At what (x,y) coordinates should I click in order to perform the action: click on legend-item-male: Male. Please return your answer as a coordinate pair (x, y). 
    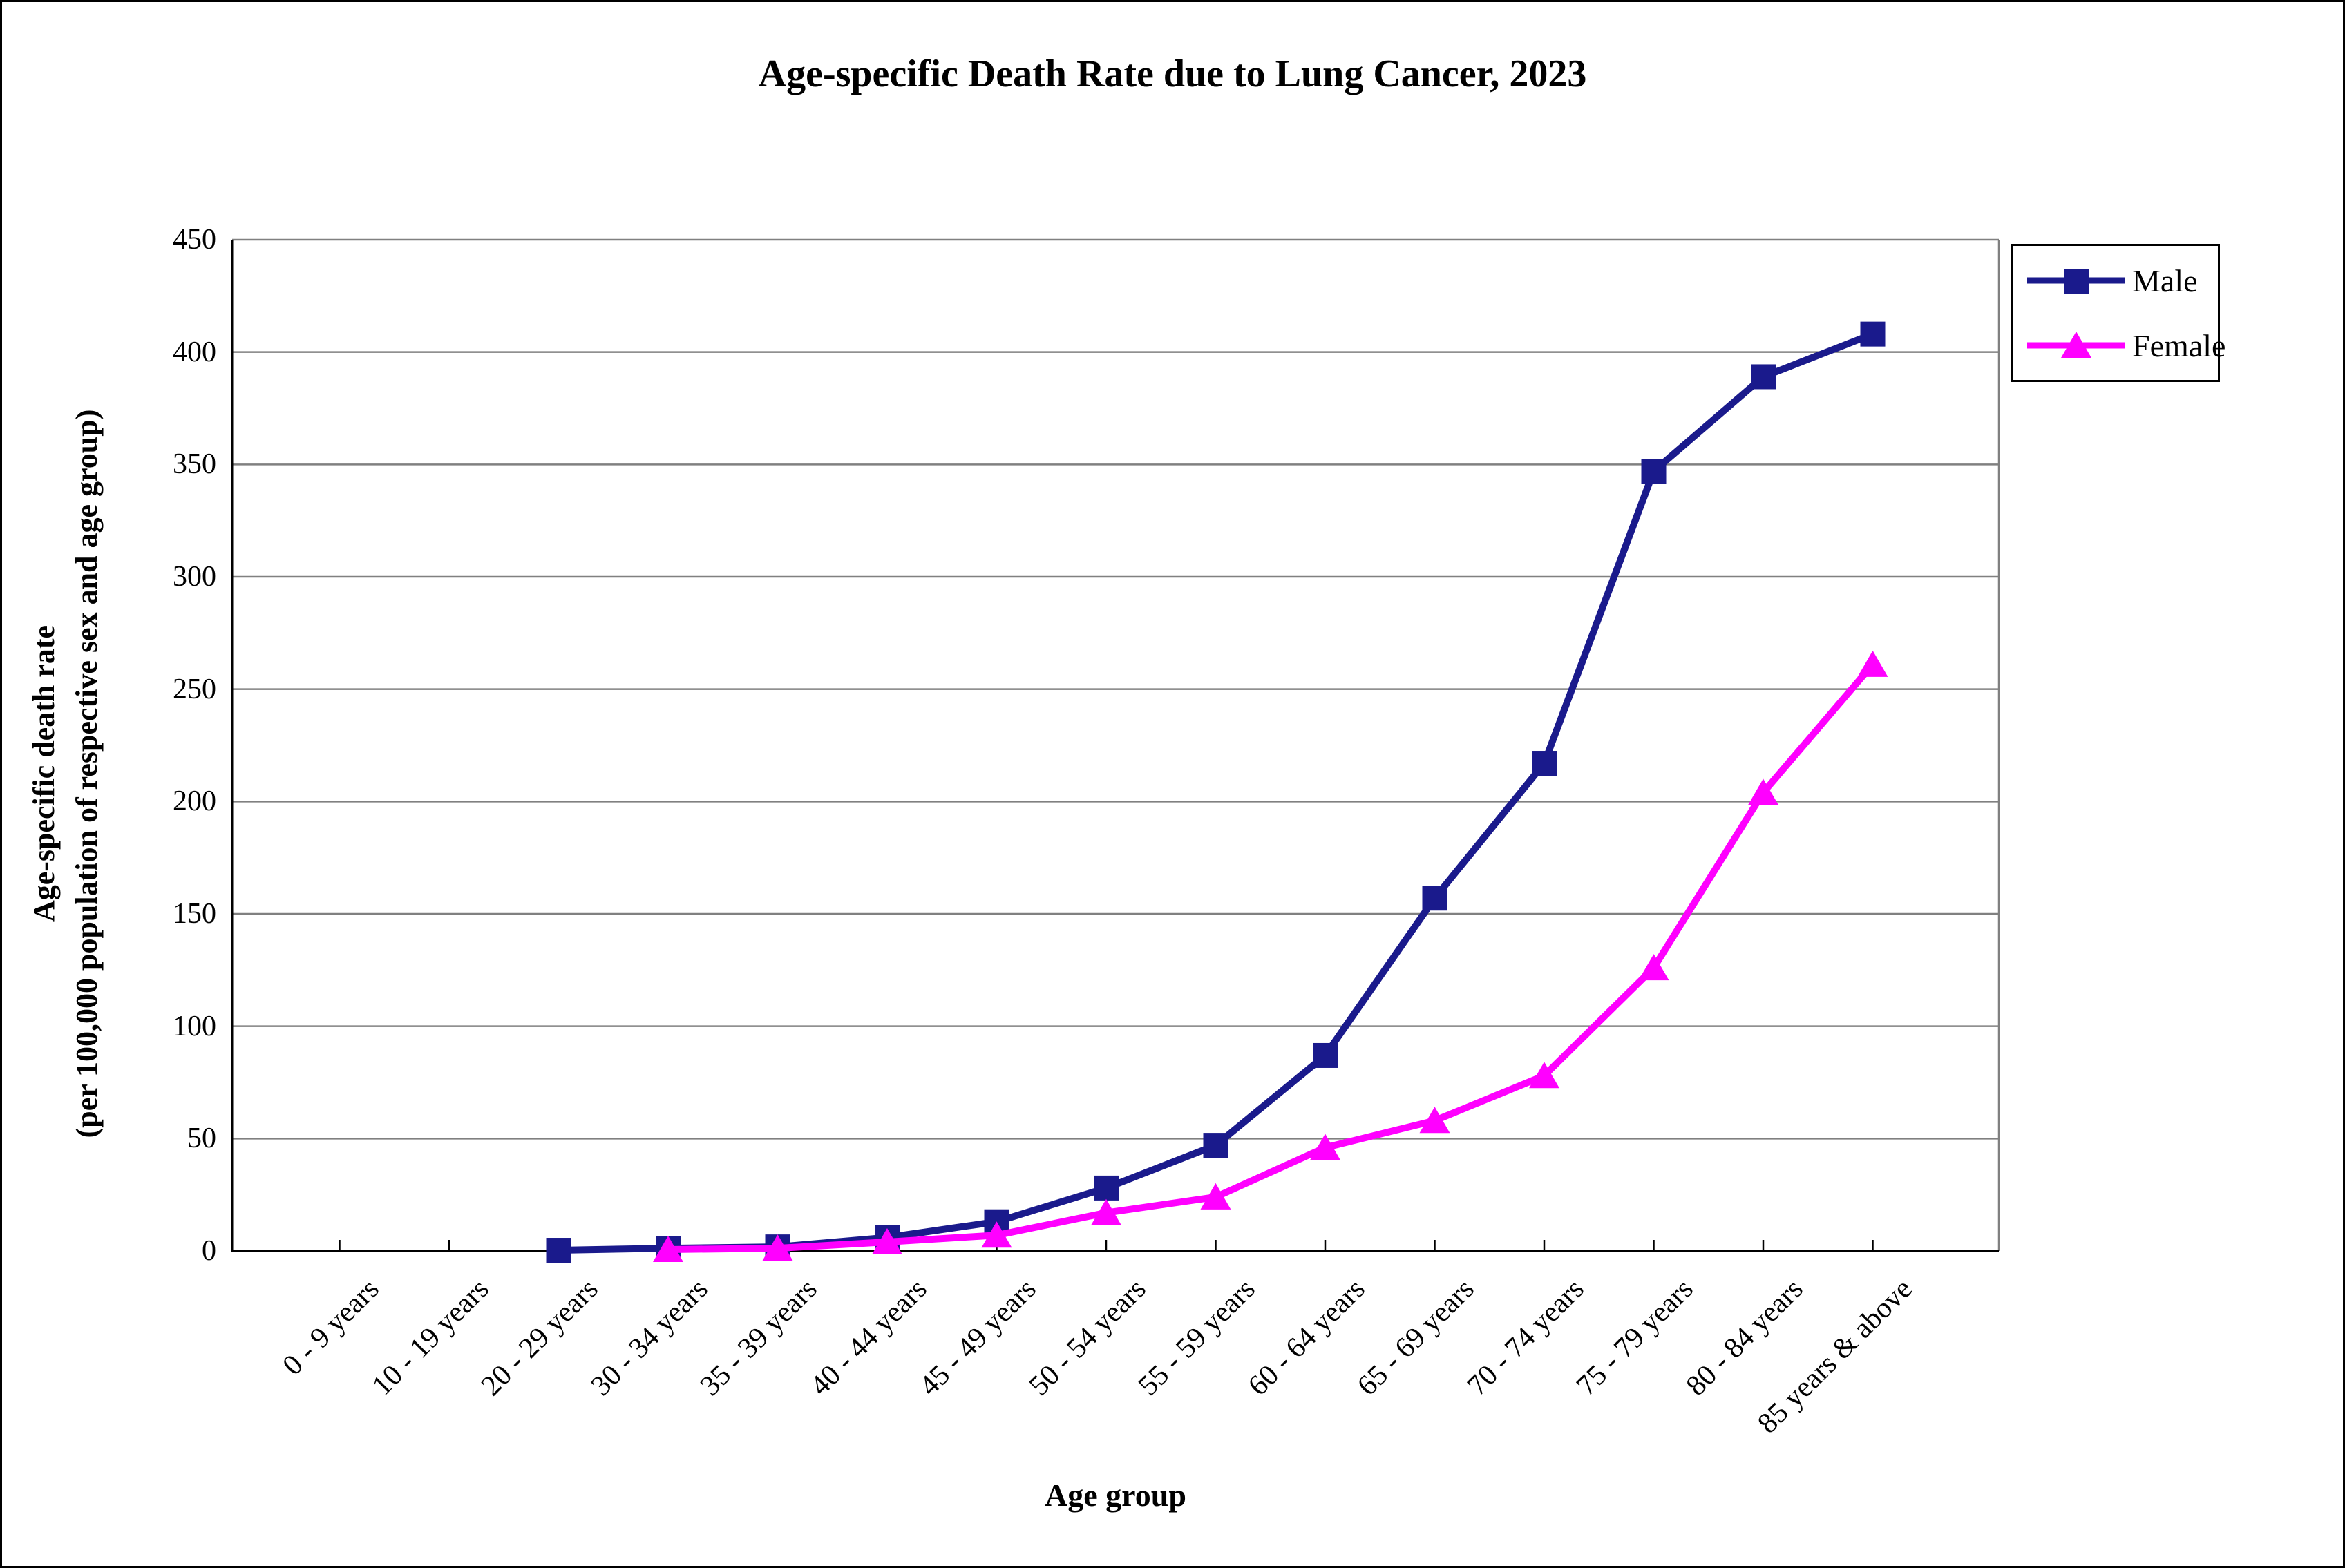
    Looking at the image, I should click on (2121, 280).